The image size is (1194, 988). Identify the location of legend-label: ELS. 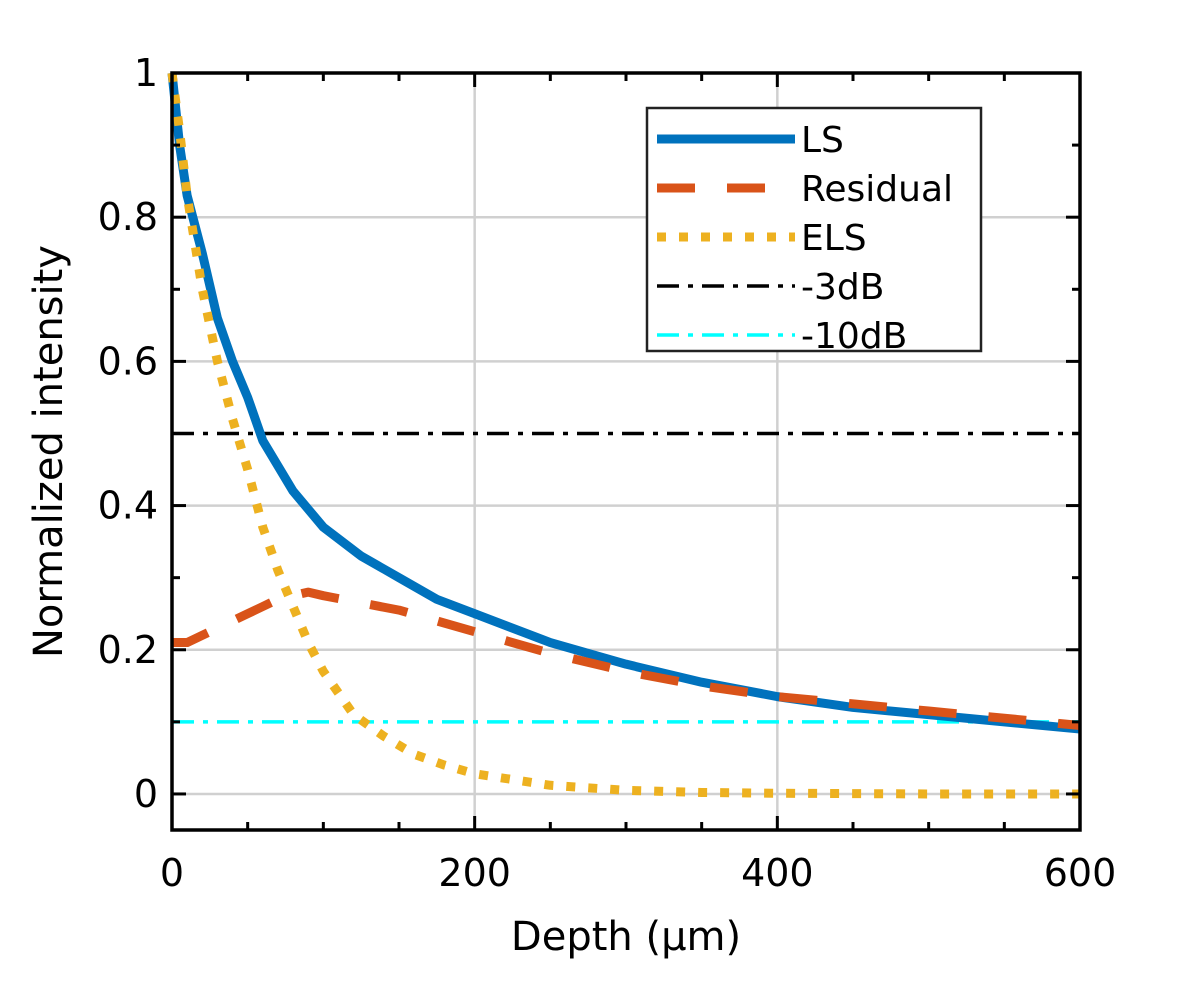
(834, 238).